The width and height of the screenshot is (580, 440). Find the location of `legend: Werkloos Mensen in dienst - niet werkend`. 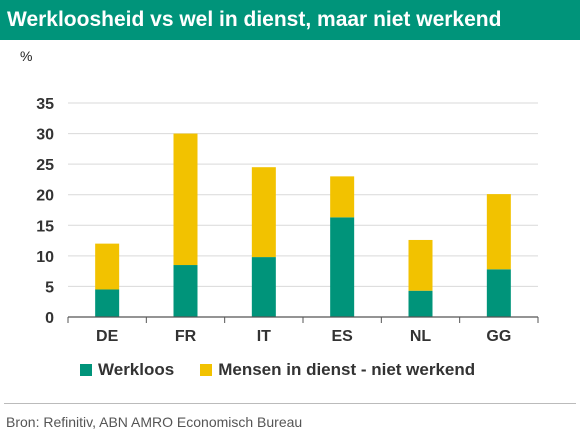

legend: Werkloos Mensen in dienst - niet werkend is located at coordinates (290, 370).